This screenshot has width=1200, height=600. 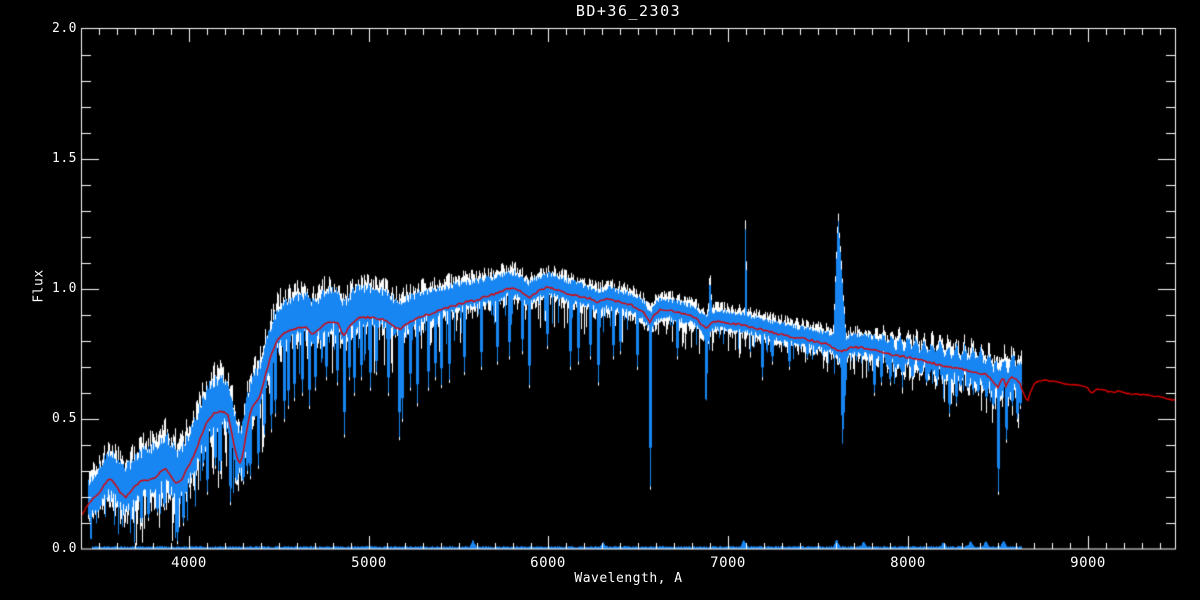 What do you see at coordinates (369, 563) in the screenshot?
I see `x-tick-label: 5000` at bounding box center [369, 563].